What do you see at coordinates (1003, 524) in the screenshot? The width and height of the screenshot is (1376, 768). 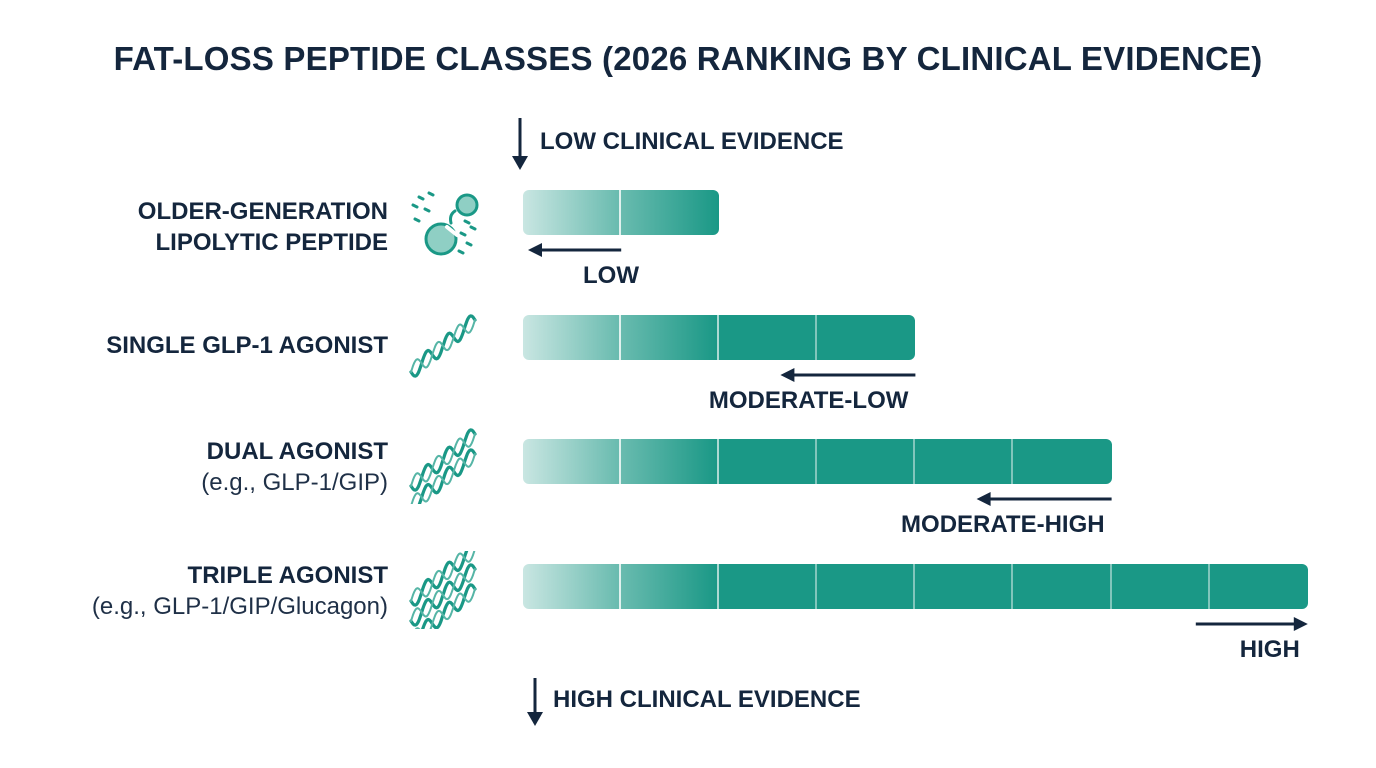 I see `evidence-level-label: MODERATE-HIGH` at bounding box center [1003, 524].